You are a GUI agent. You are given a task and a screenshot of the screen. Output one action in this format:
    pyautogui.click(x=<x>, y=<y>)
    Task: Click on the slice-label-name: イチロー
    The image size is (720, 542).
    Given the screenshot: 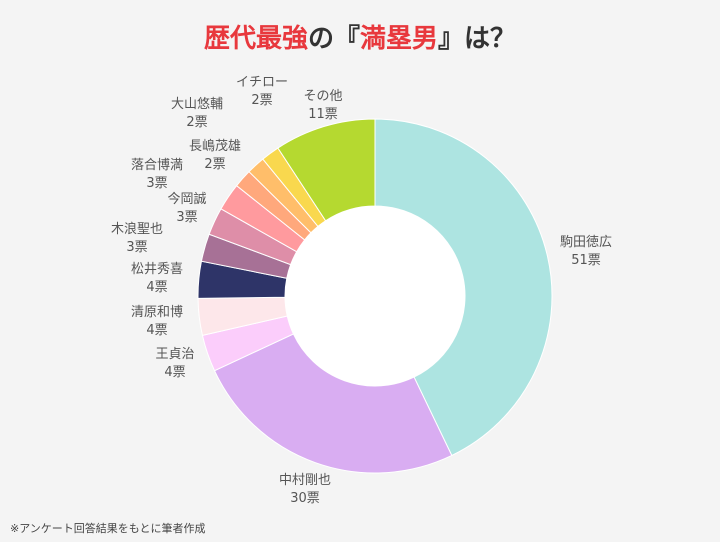 What is the action you would take?
    pyautogui.click(x=262, y=82)
    